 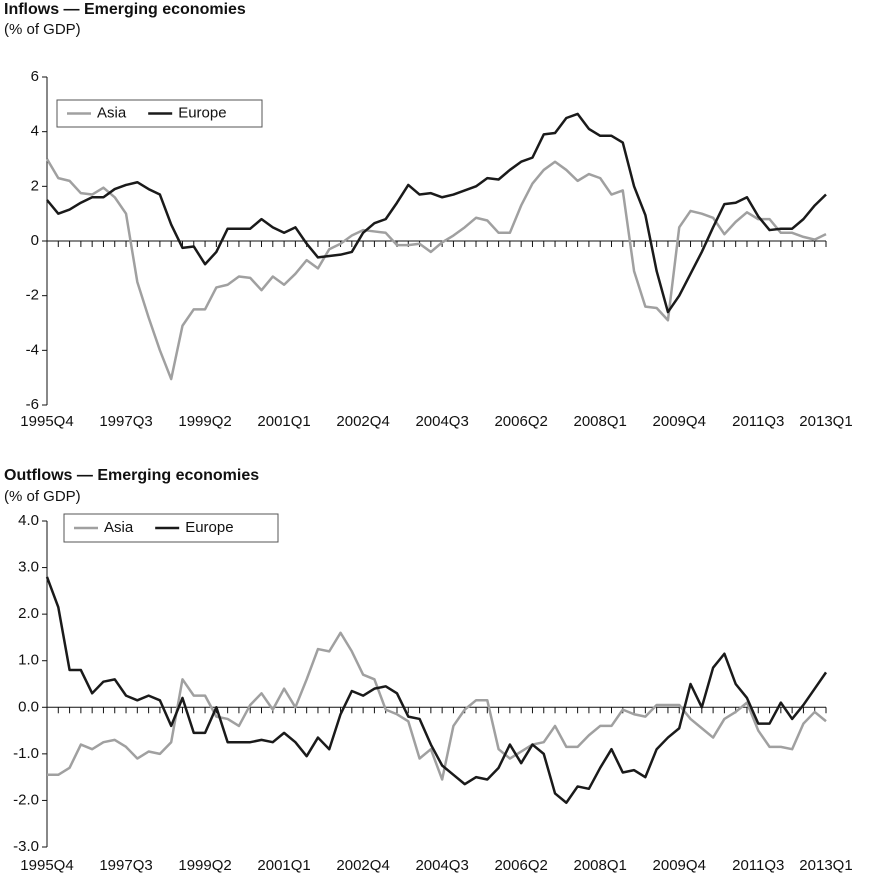 I want to click on y-tick-label: -6, so click(x=32, y=404).